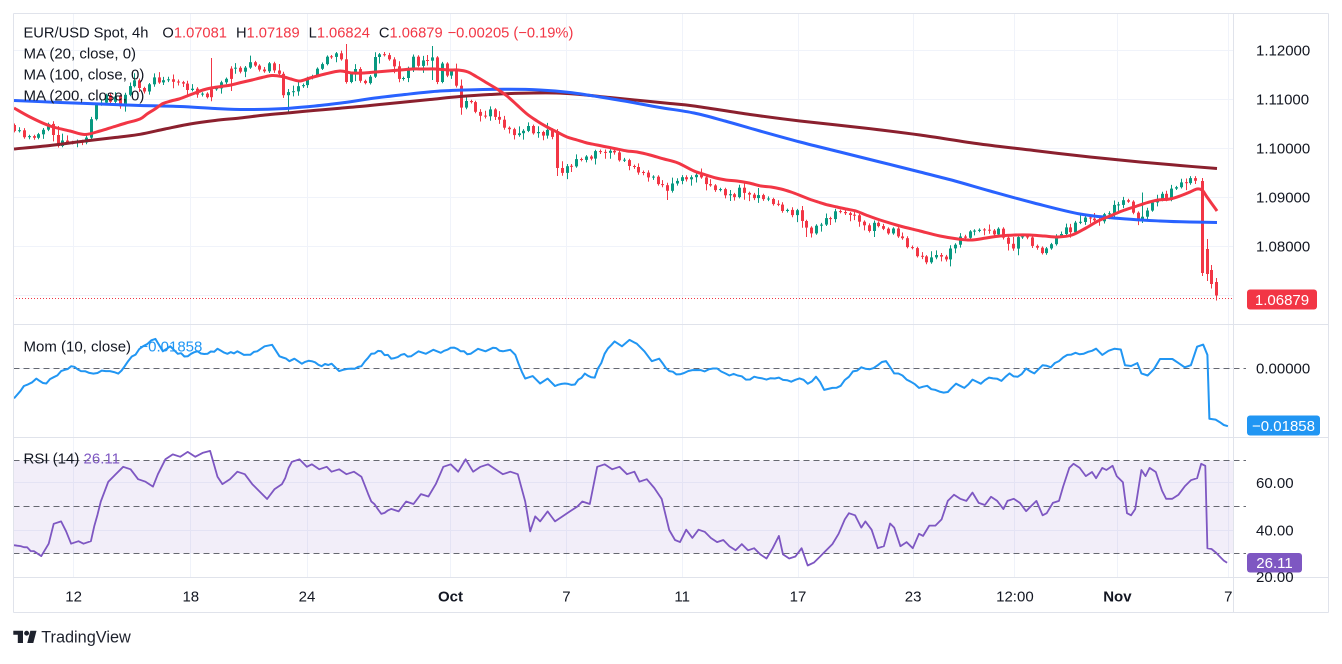 Image resolution: width=1342 pixels, height=664 pixels. I want to click on svg-text: Oct, so click(450, 597).